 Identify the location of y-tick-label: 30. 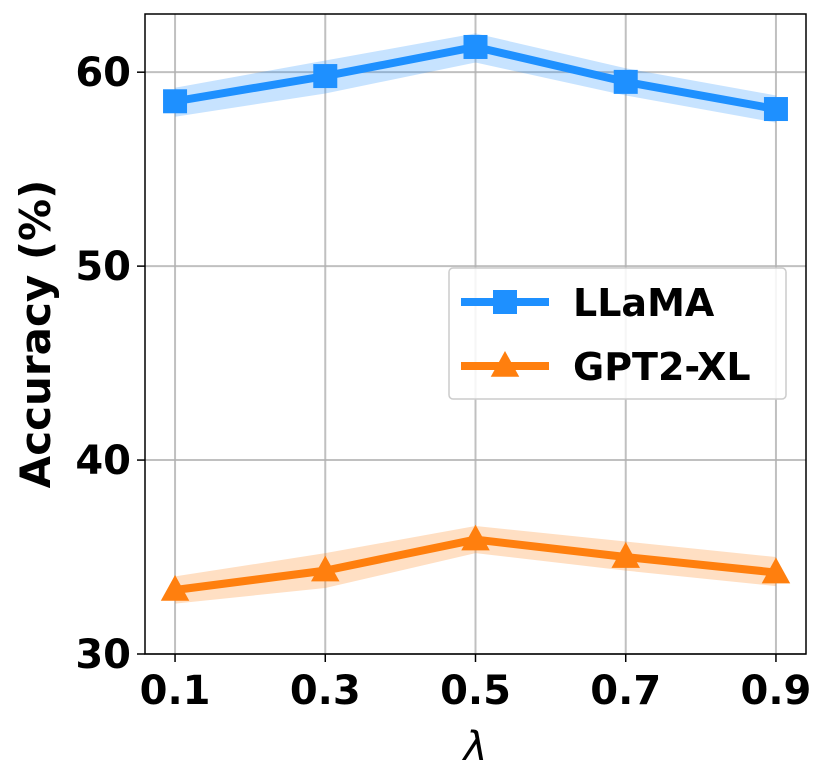
(103, 655).